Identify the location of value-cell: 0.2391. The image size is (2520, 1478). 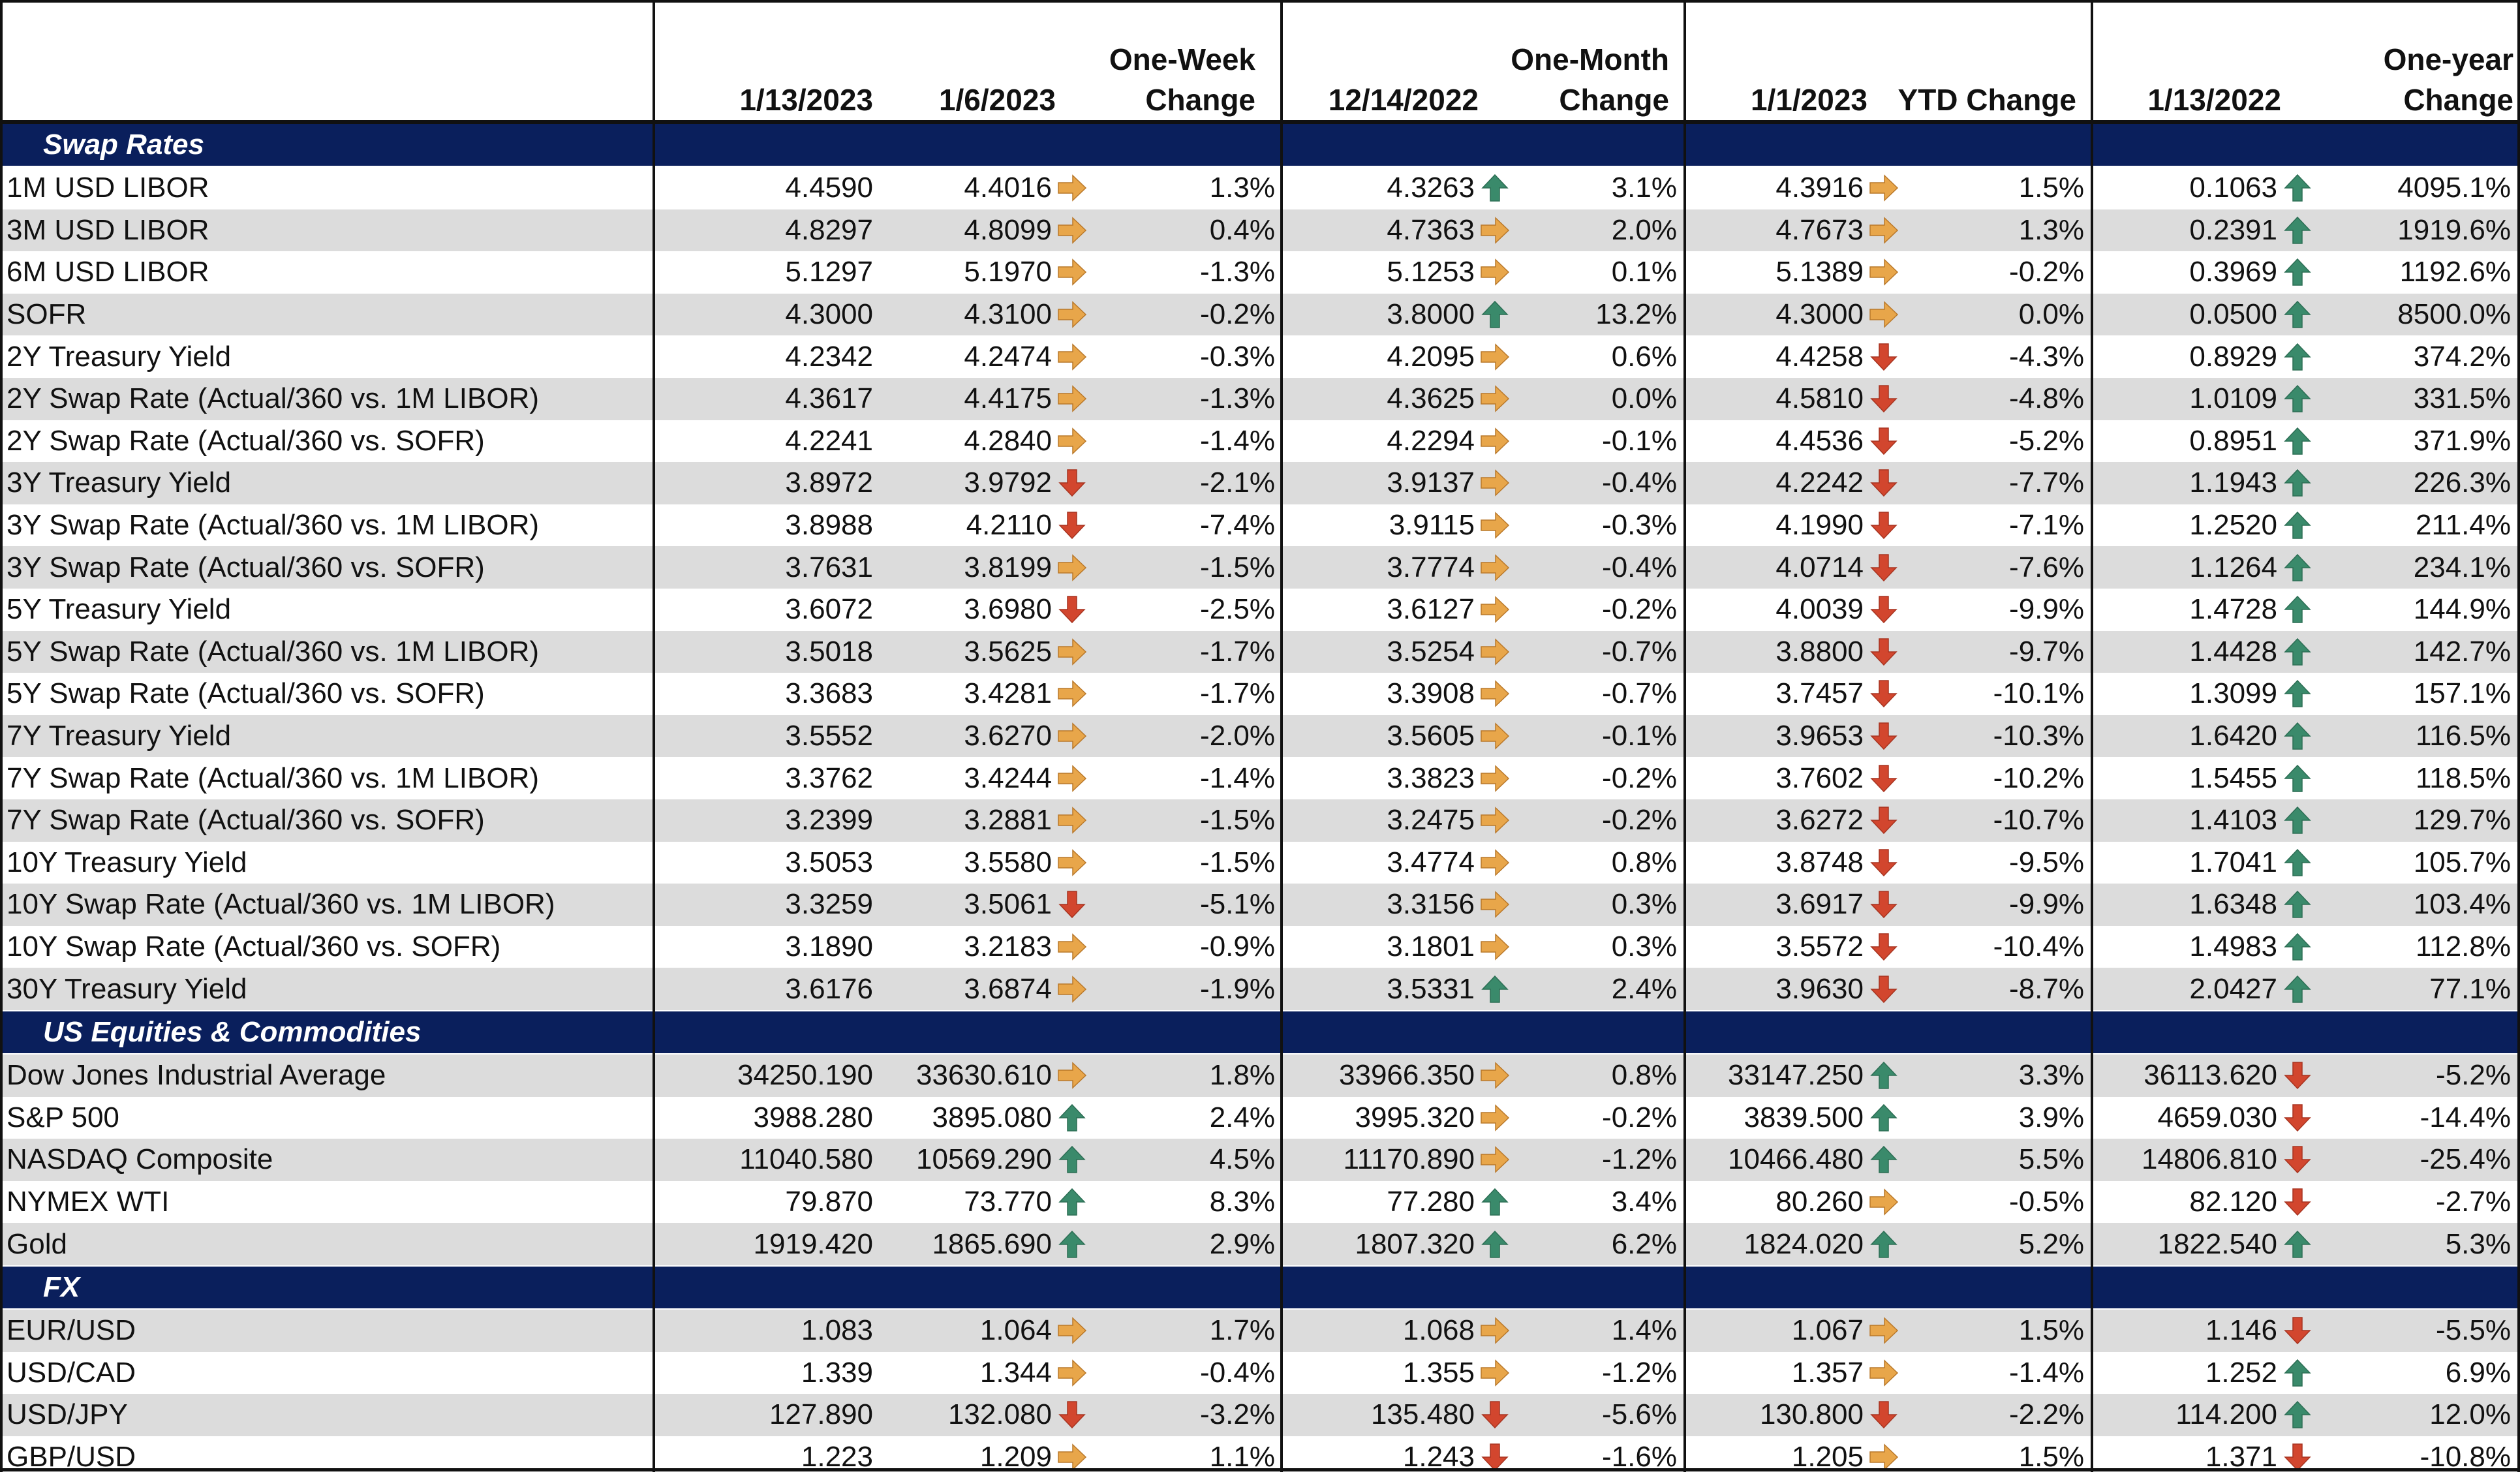
(2206, 230).